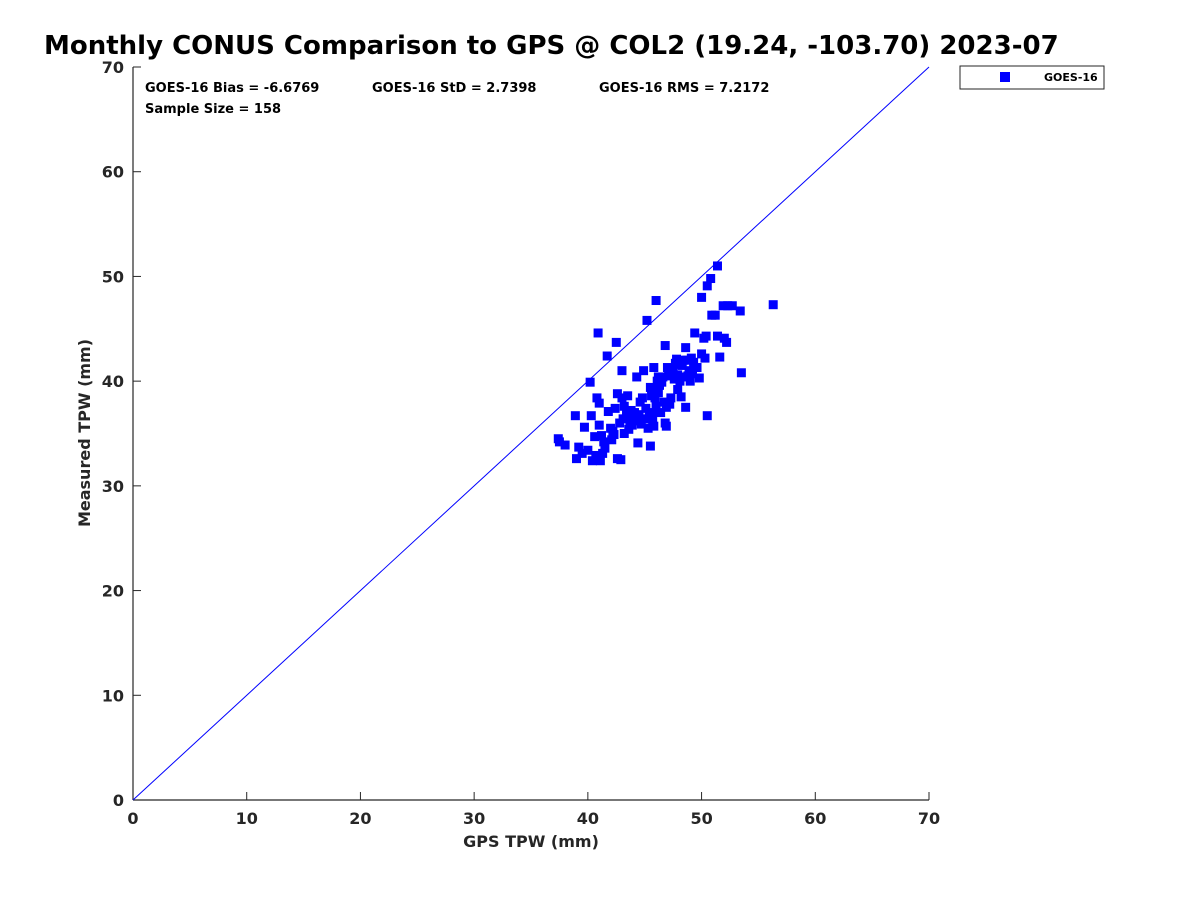  Describe the element at coordinates (113, 67) in the screenshot. I see `y-tick-label: 70` at that location.